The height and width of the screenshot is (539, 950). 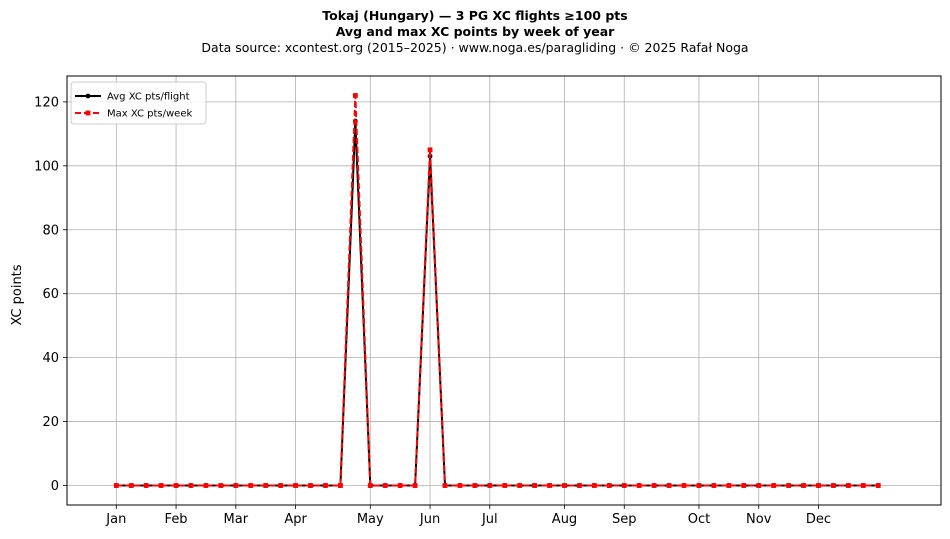 I want to click on x-tick-label: Mar, so click(x=236, y=519).